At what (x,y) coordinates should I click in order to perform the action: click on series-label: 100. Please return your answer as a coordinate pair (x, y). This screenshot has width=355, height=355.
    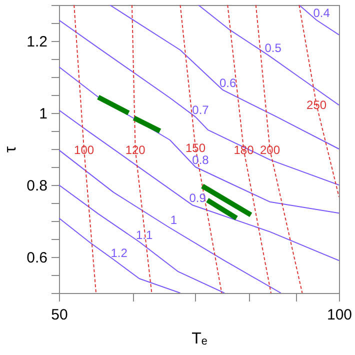
    Looking at the image, I should click on (84, 150).